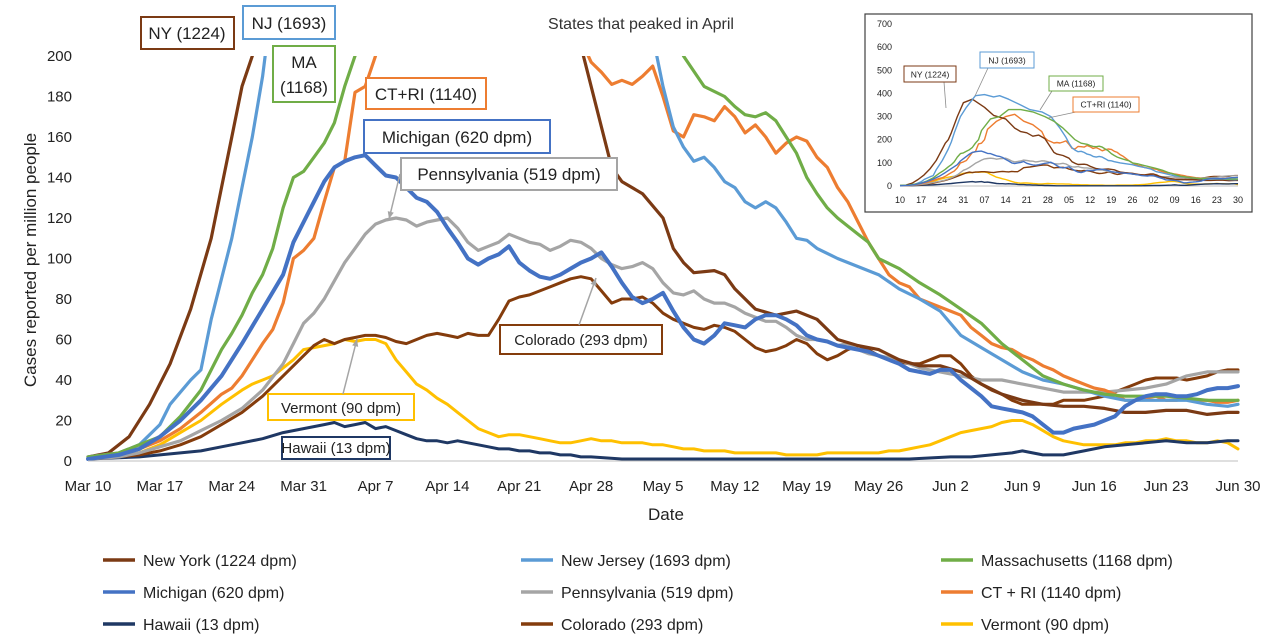  I want to click on x-tick-label: Mar 17, so click(160, 486).